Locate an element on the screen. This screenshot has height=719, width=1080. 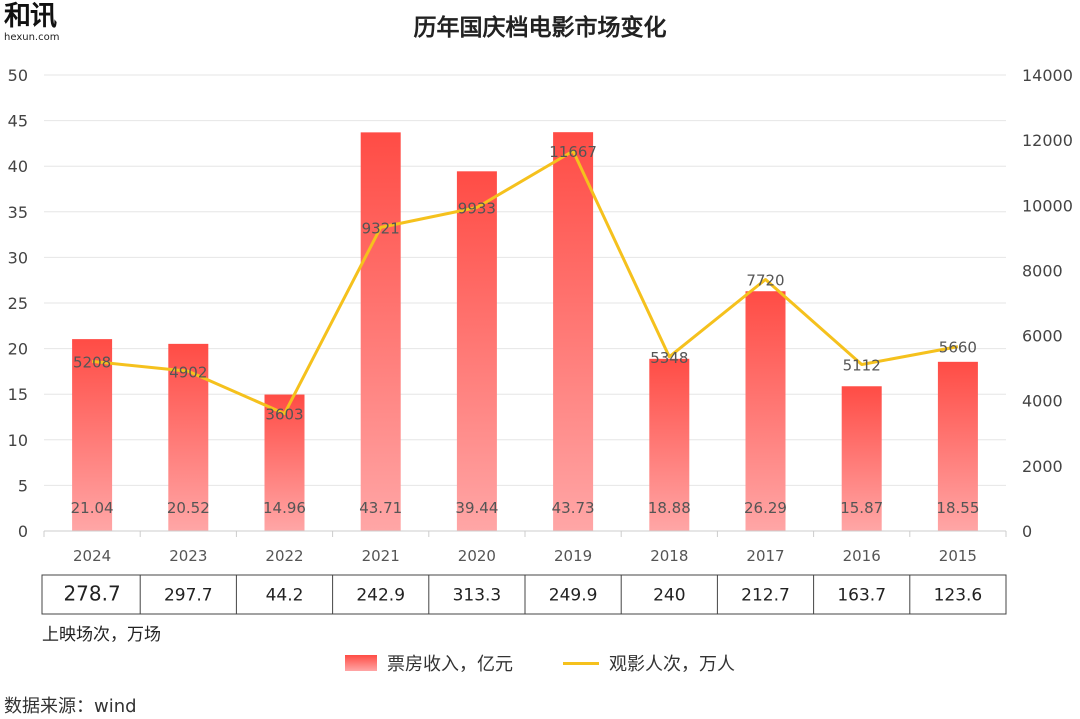
left-axis-tick-label: 50 is located at coordinates (18, 75).